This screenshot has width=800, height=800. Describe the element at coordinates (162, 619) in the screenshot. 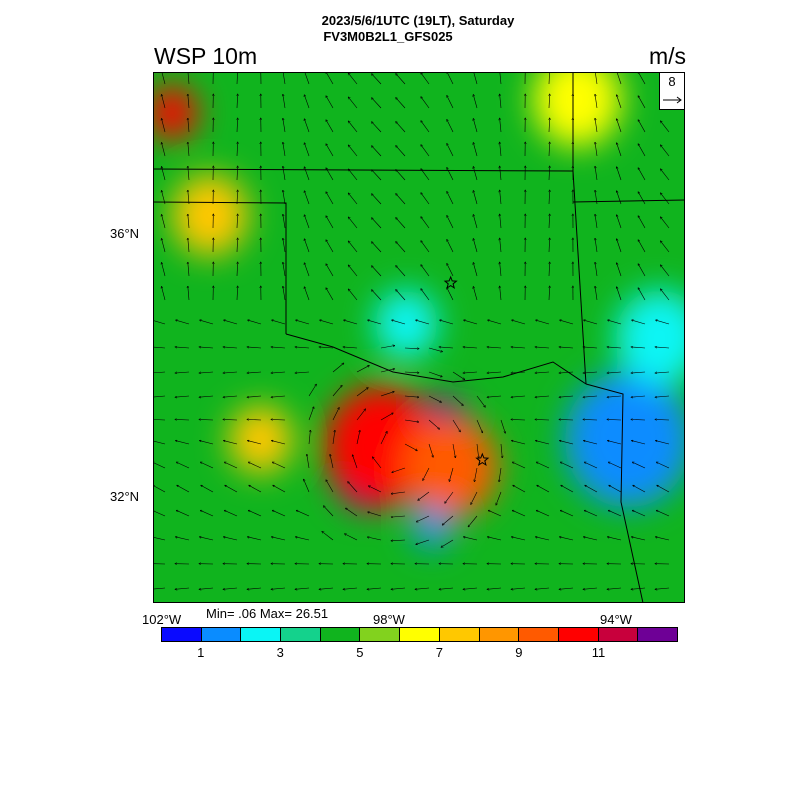

I see `lon-label-102w: 102°W` at that location.